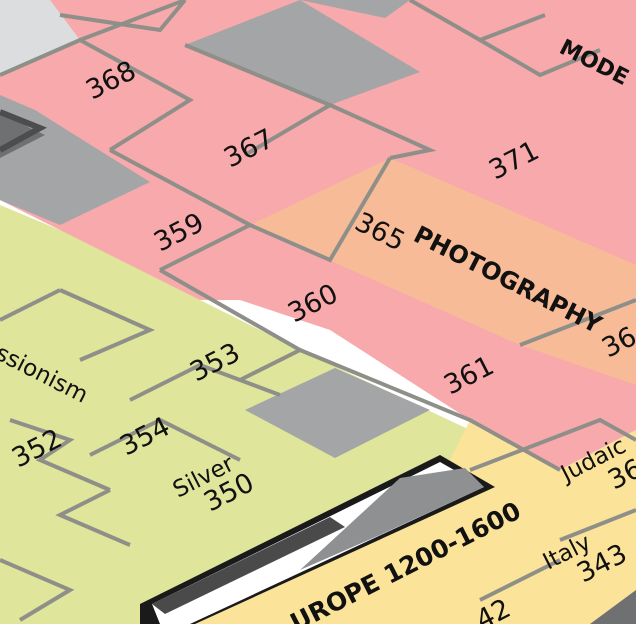 This screenshot has width=636, height=624. Describe the element at coordinates (337, 413) in the screenshot. I see `gray-block-middle` at that location.